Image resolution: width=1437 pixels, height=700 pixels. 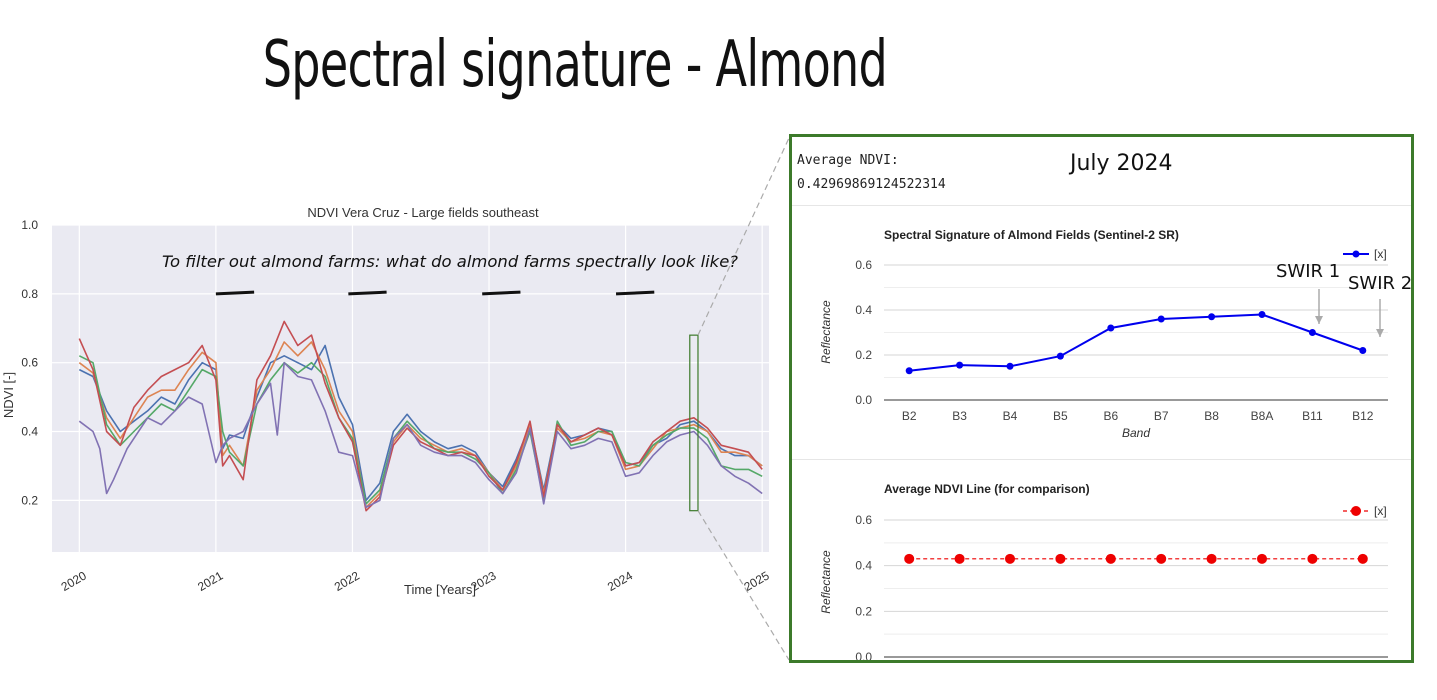 What do you see at coordinates (1136, 433) in the screenshot?
I see `spectral-x-axis-label: Band` at bounding box center [1136, 433].